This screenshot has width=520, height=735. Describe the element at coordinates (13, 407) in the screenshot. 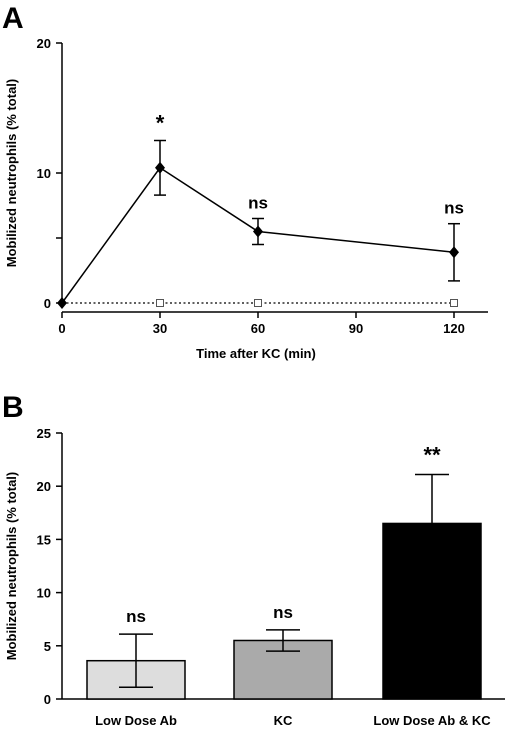

I see `panel-b-letter: B` at that location.